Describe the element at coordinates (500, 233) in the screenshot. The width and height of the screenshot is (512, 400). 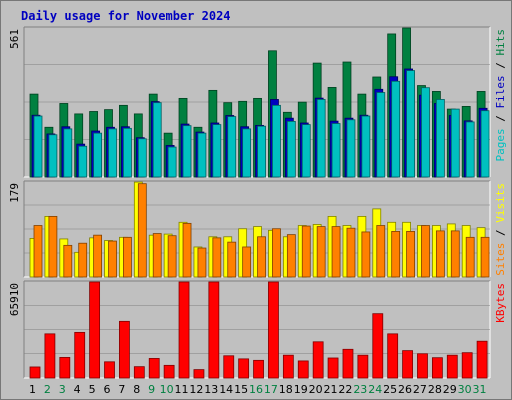
I see `visits-sites-legend-entry: /` at that location.